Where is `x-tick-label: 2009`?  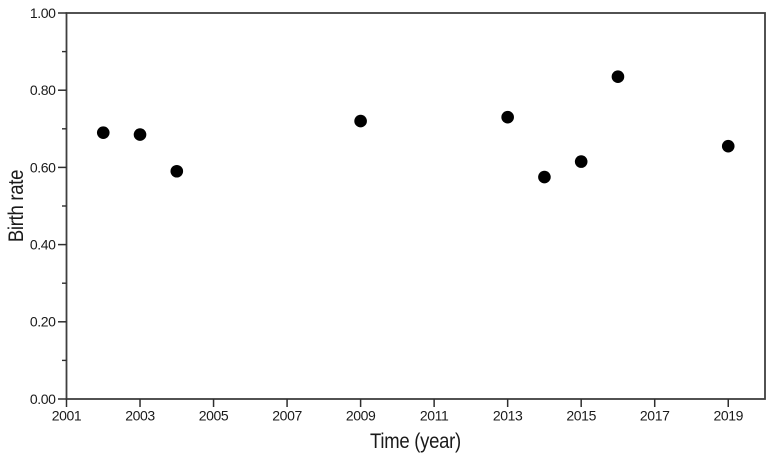
x-tick-label: 2009 is located at coordinates (361, 416).